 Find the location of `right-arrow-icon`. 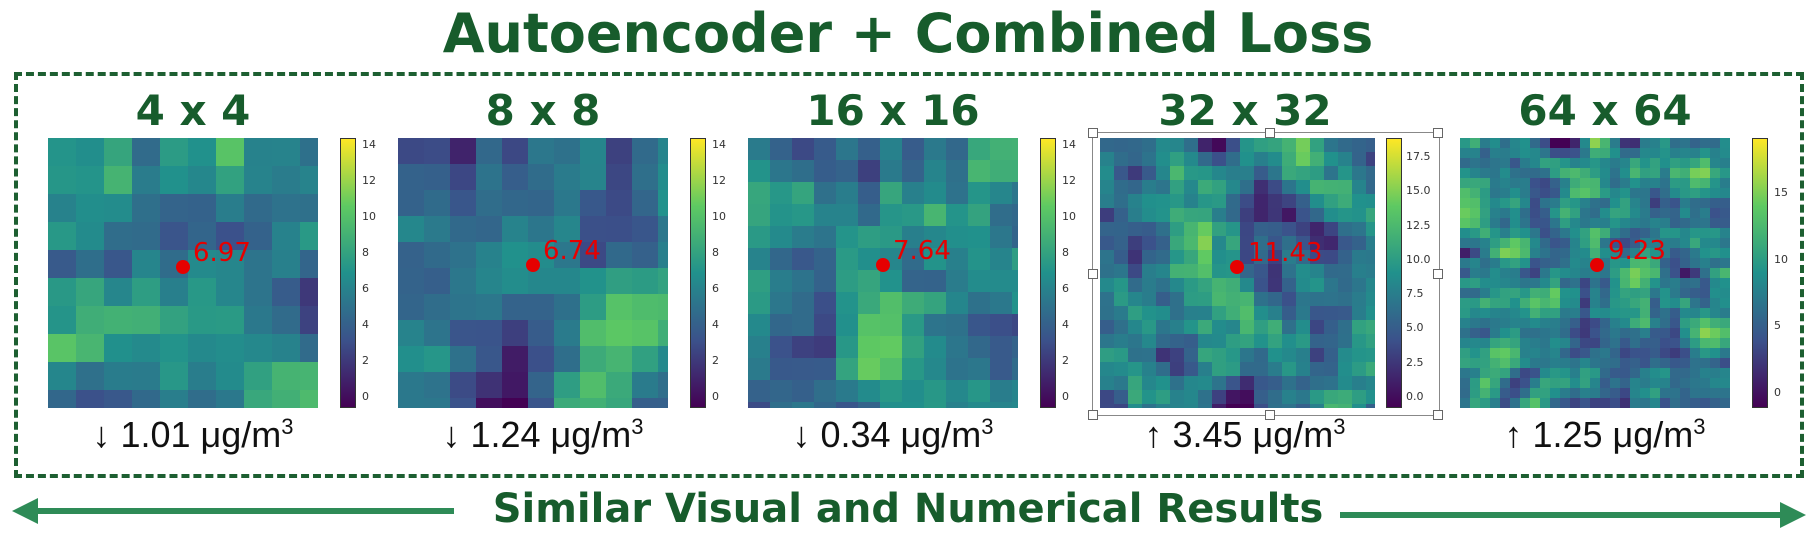

right-arrow-icon is located at coordinates (1793, 515).